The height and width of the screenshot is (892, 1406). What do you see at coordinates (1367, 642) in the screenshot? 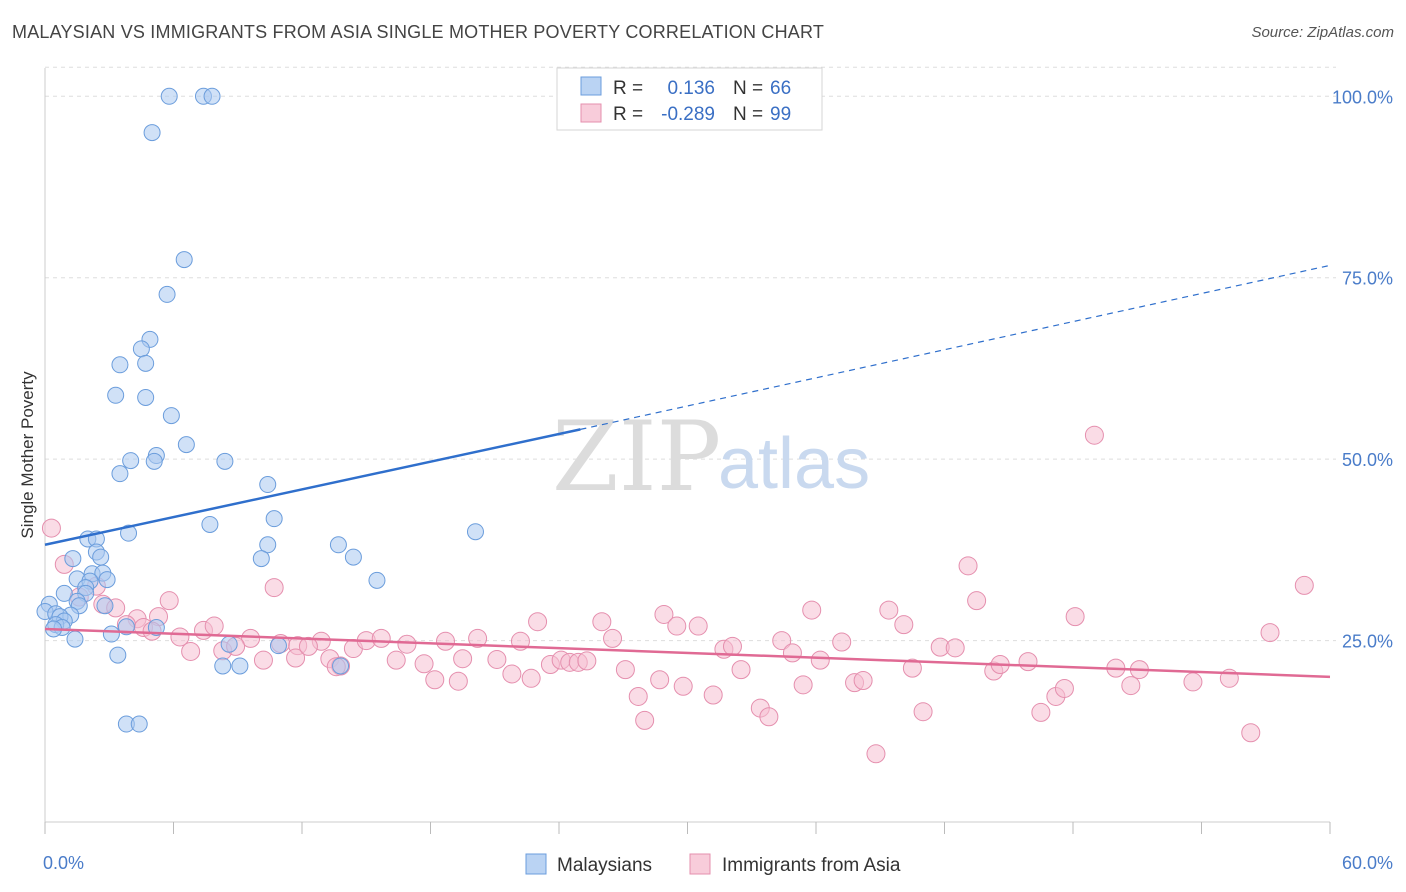
I see `y-tick-label: 25.0%` at bounding box center [1367, 642].